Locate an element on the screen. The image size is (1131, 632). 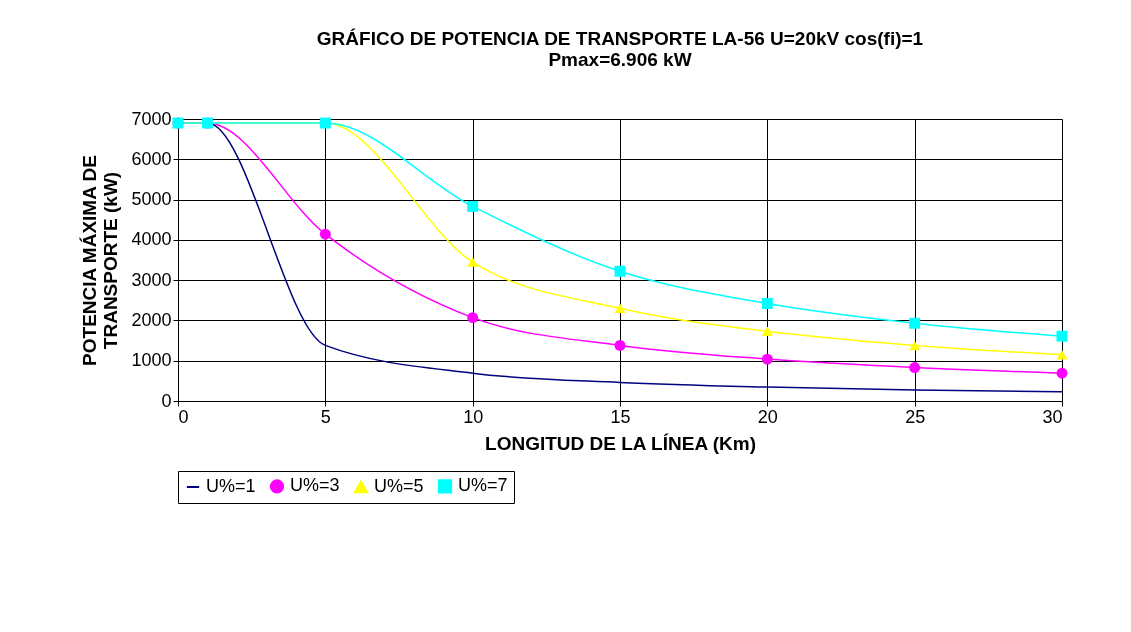
legend-label: U%=3 is located at coordinates (315, 485).